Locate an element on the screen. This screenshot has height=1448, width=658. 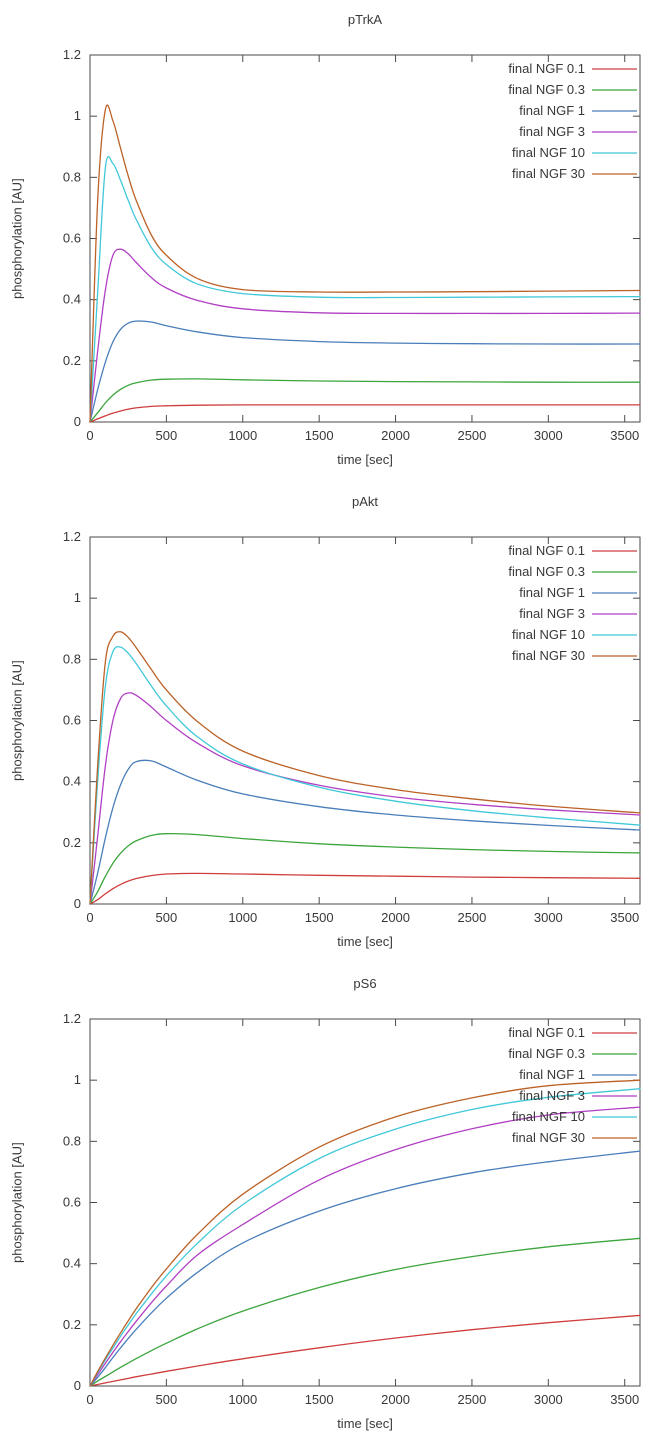
chart-title: pAkt is located at coordinates (364, 501).